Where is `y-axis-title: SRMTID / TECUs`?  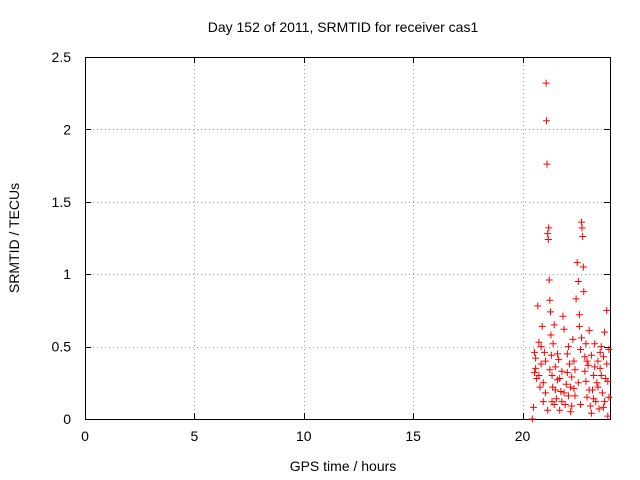 y-axis-title: SRMTID / TECUs is located at coordinates (14, 238).